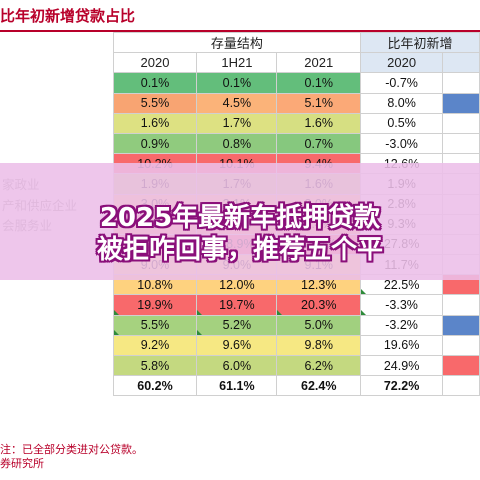 Image resolution: width=480 pixels, height=480 pixels. I want to click on table-row: 9.2% 9.6% 9.8% 19.6%, so click(240, 345).